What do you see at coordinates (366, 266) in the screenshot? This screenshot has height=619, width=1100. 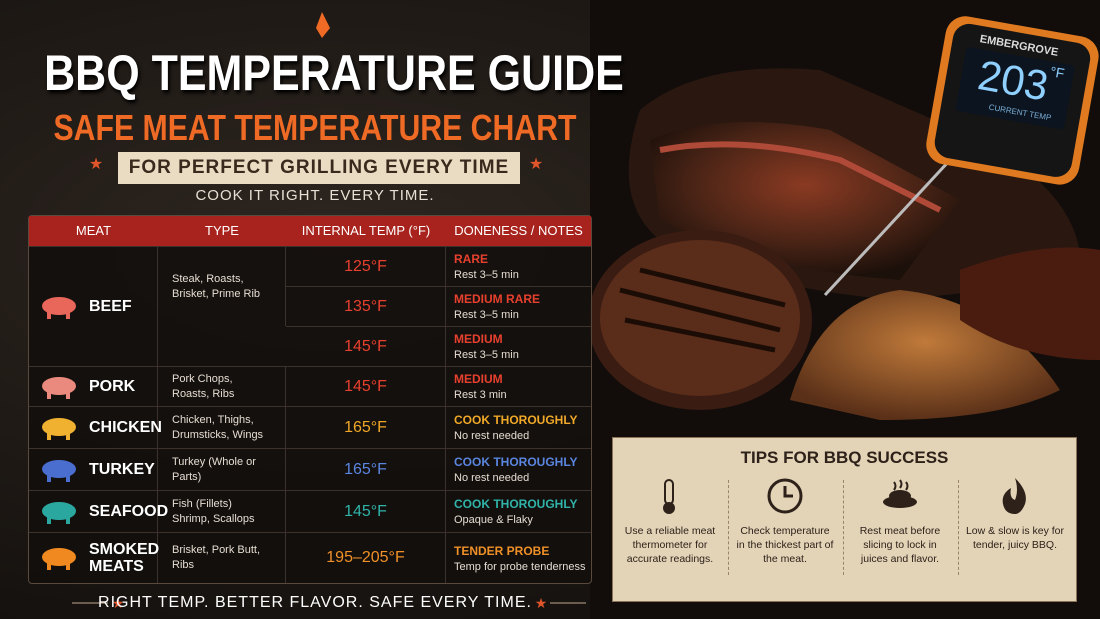 I see `internal-temp: 125°F` at bounding box center [366, 266].